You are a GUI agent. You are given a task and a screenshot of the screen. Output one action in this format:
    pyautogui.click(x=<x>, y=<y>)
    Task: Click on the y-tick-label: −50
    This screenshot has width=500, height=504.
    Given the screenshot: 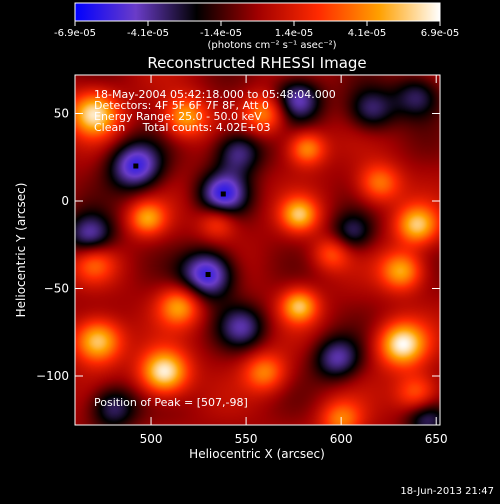 What is the action you would take?
    pyautogui.click(x=56, y=289)
    